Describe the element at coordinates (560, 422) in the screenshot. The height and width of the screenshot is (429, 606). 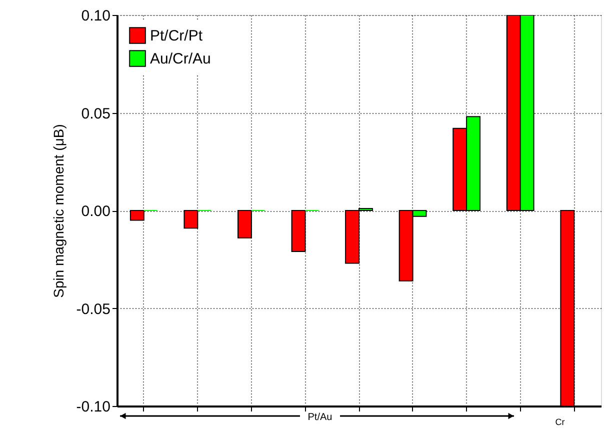
I see `text: Cr` at that location.